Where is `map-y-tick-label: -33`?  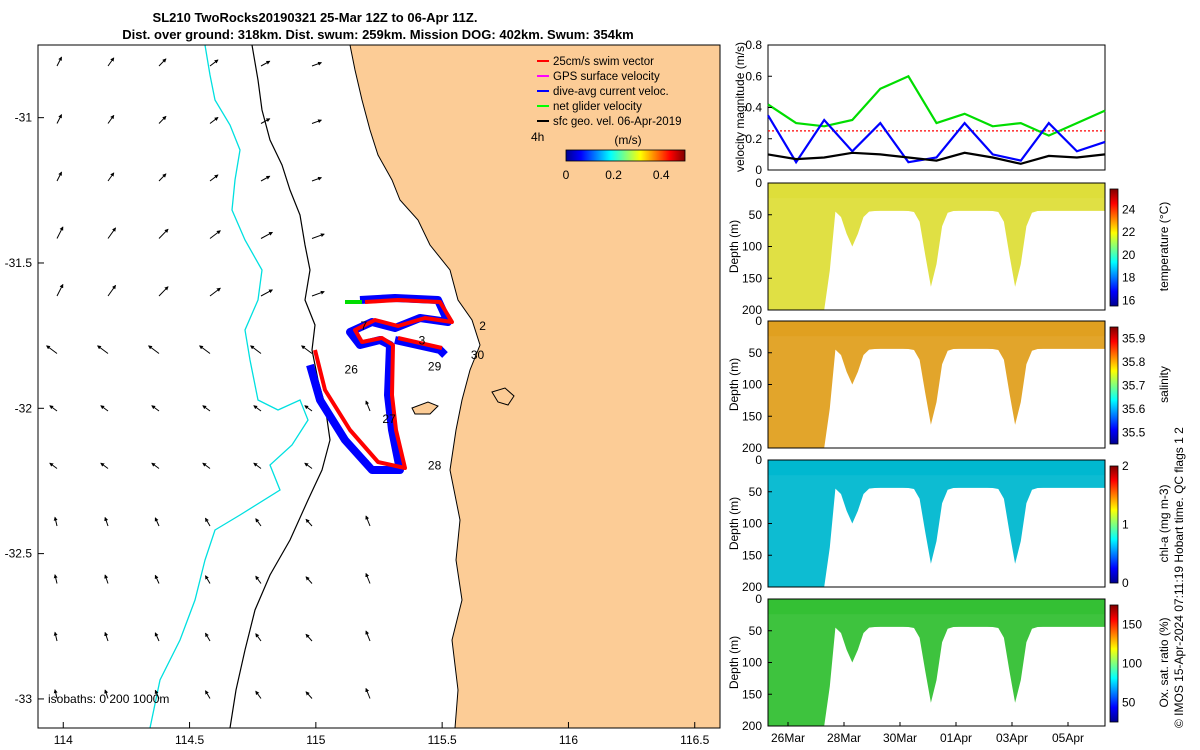
map-y-tick-label: -33 is located at coordinates (24, 699).